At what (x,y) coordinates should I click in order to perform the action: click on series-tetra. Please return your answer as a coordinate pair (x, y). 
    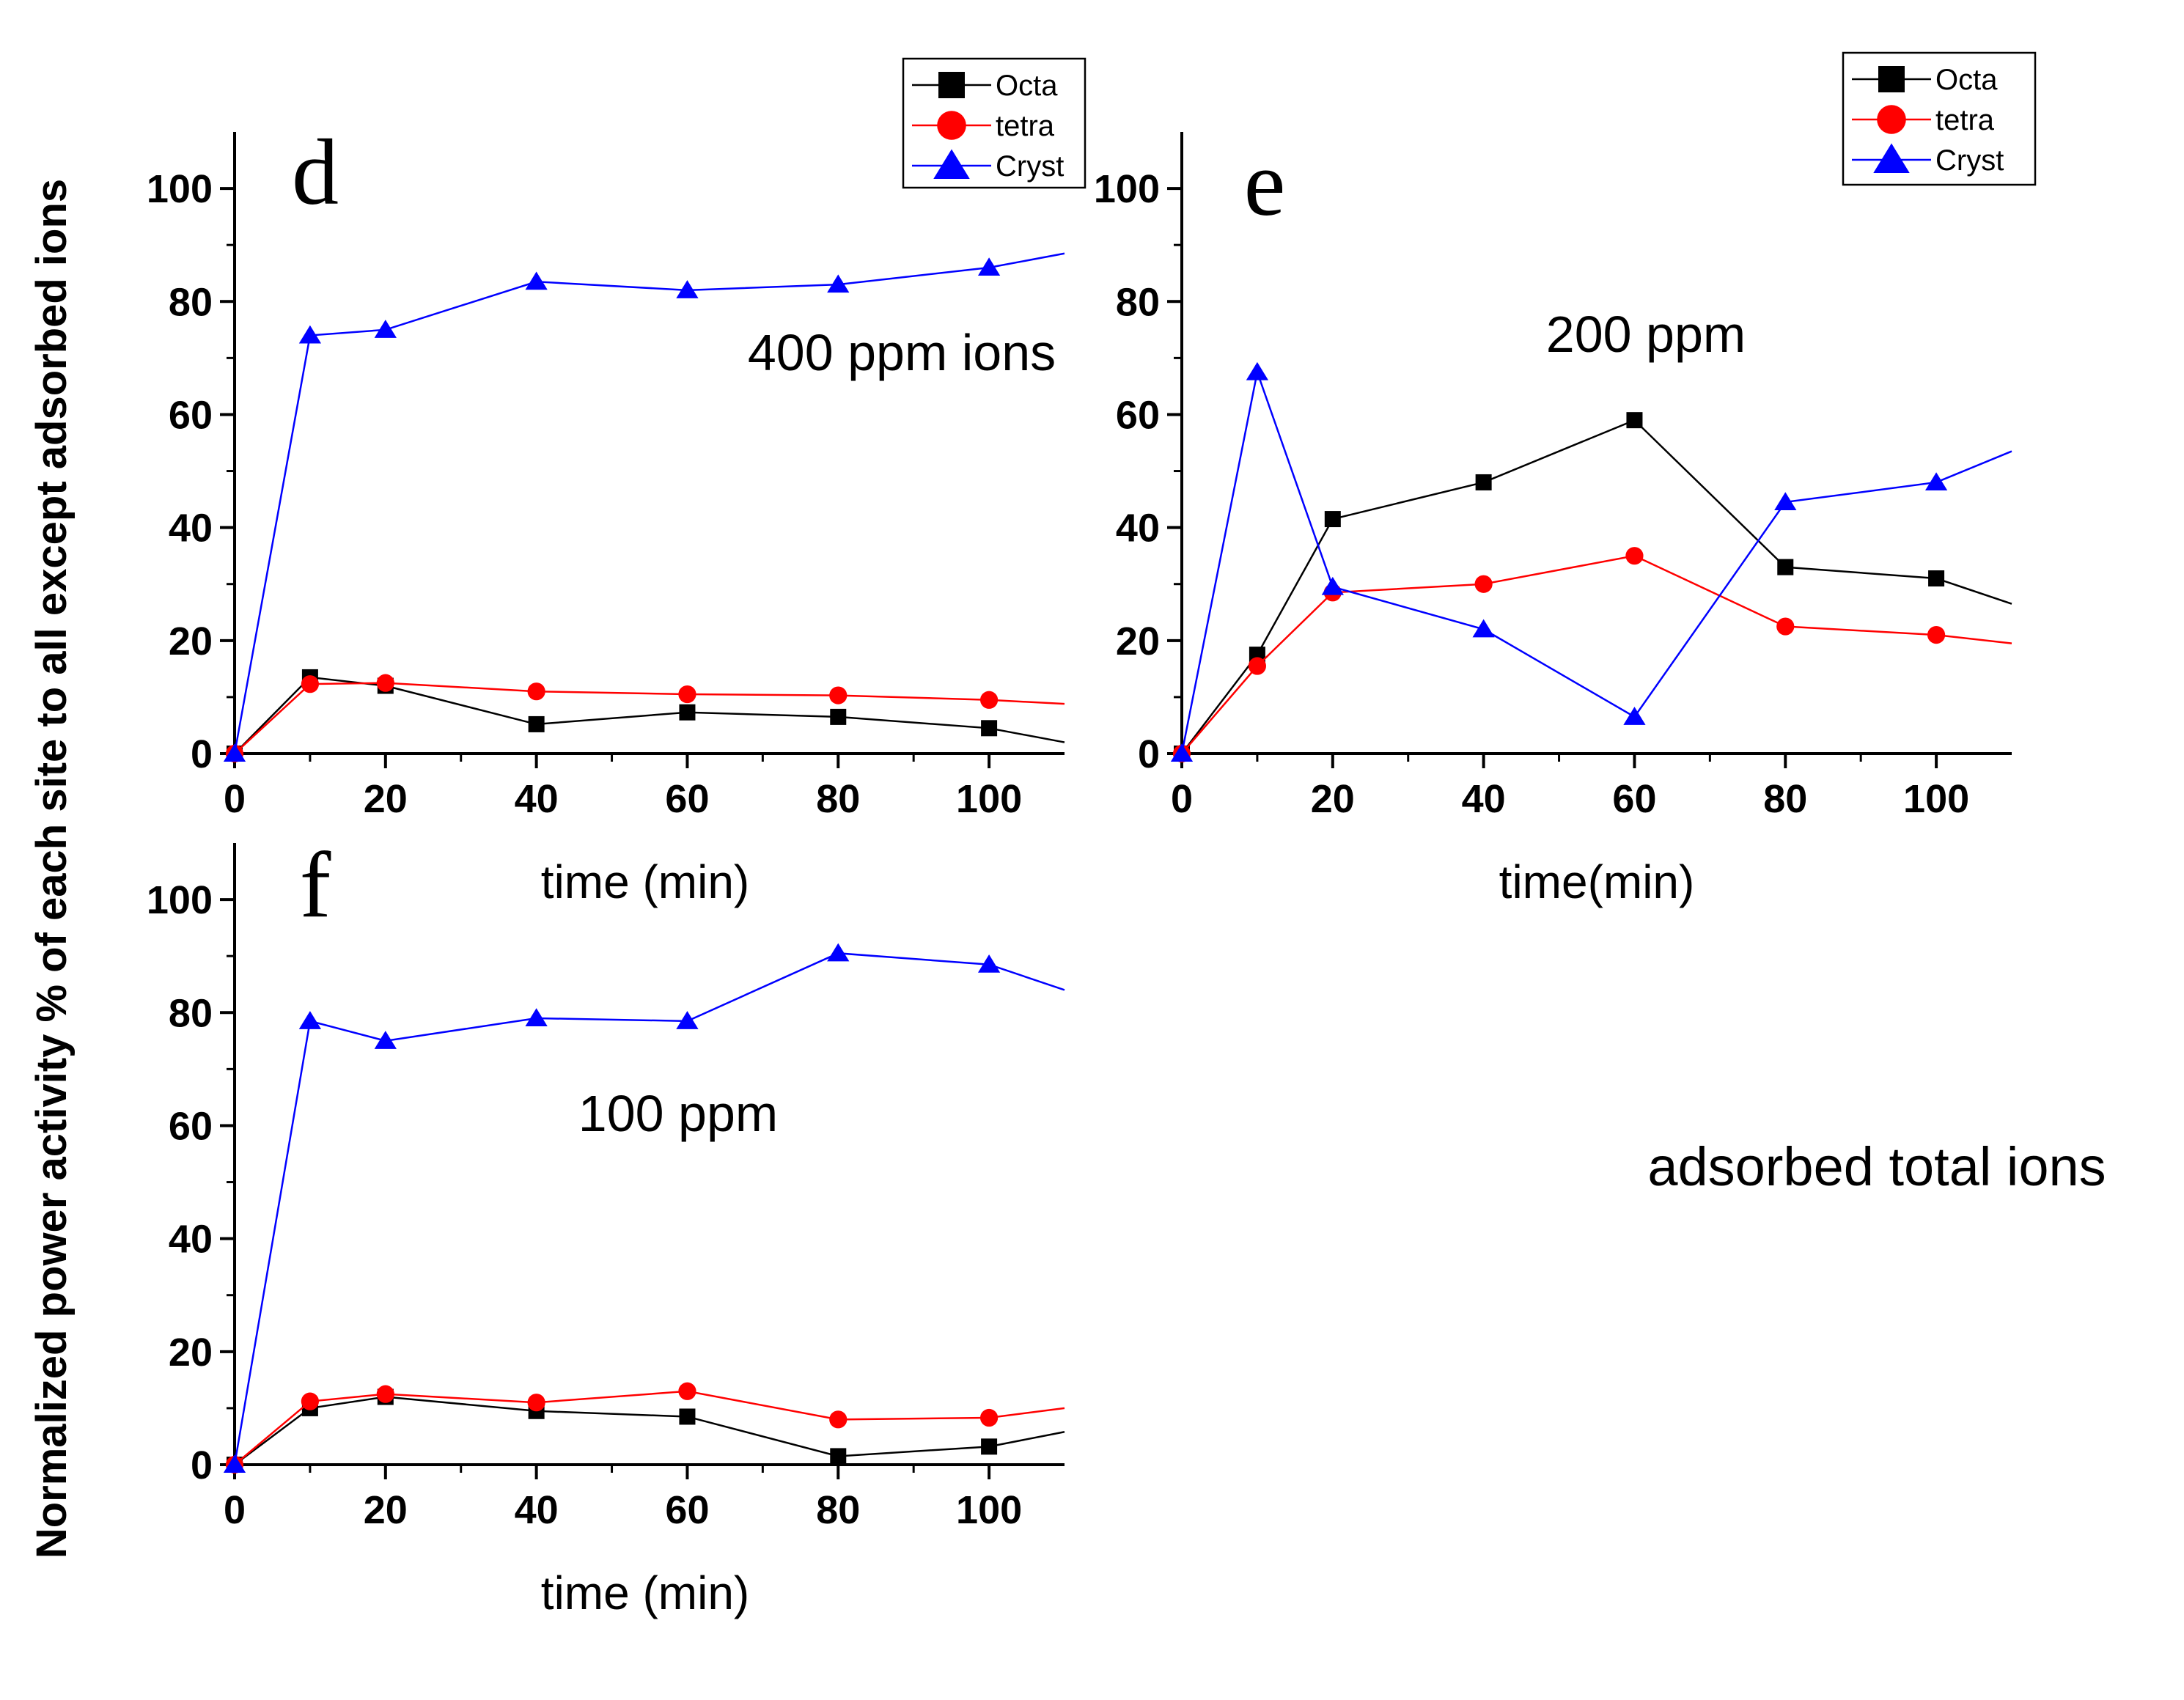
    Looking at the image, I should click on (645, 718).